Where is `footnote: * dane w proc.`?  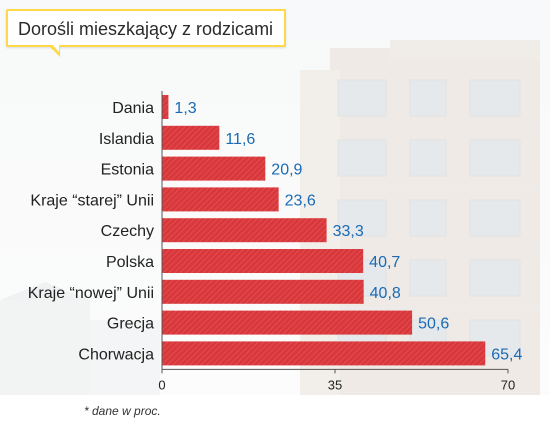
footnote: * dane w proc. is located at coordinates (122, 411).